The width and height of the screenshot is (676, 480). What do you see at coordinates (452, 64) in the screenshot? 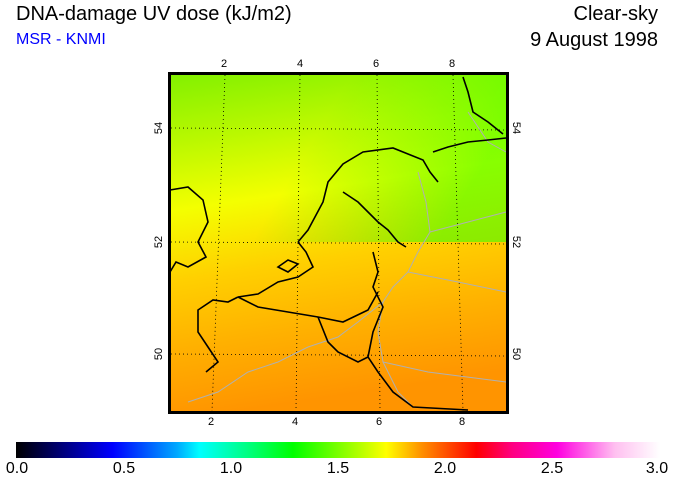
I see `lon-tick-top: 8` at bounding box center [452, 64].